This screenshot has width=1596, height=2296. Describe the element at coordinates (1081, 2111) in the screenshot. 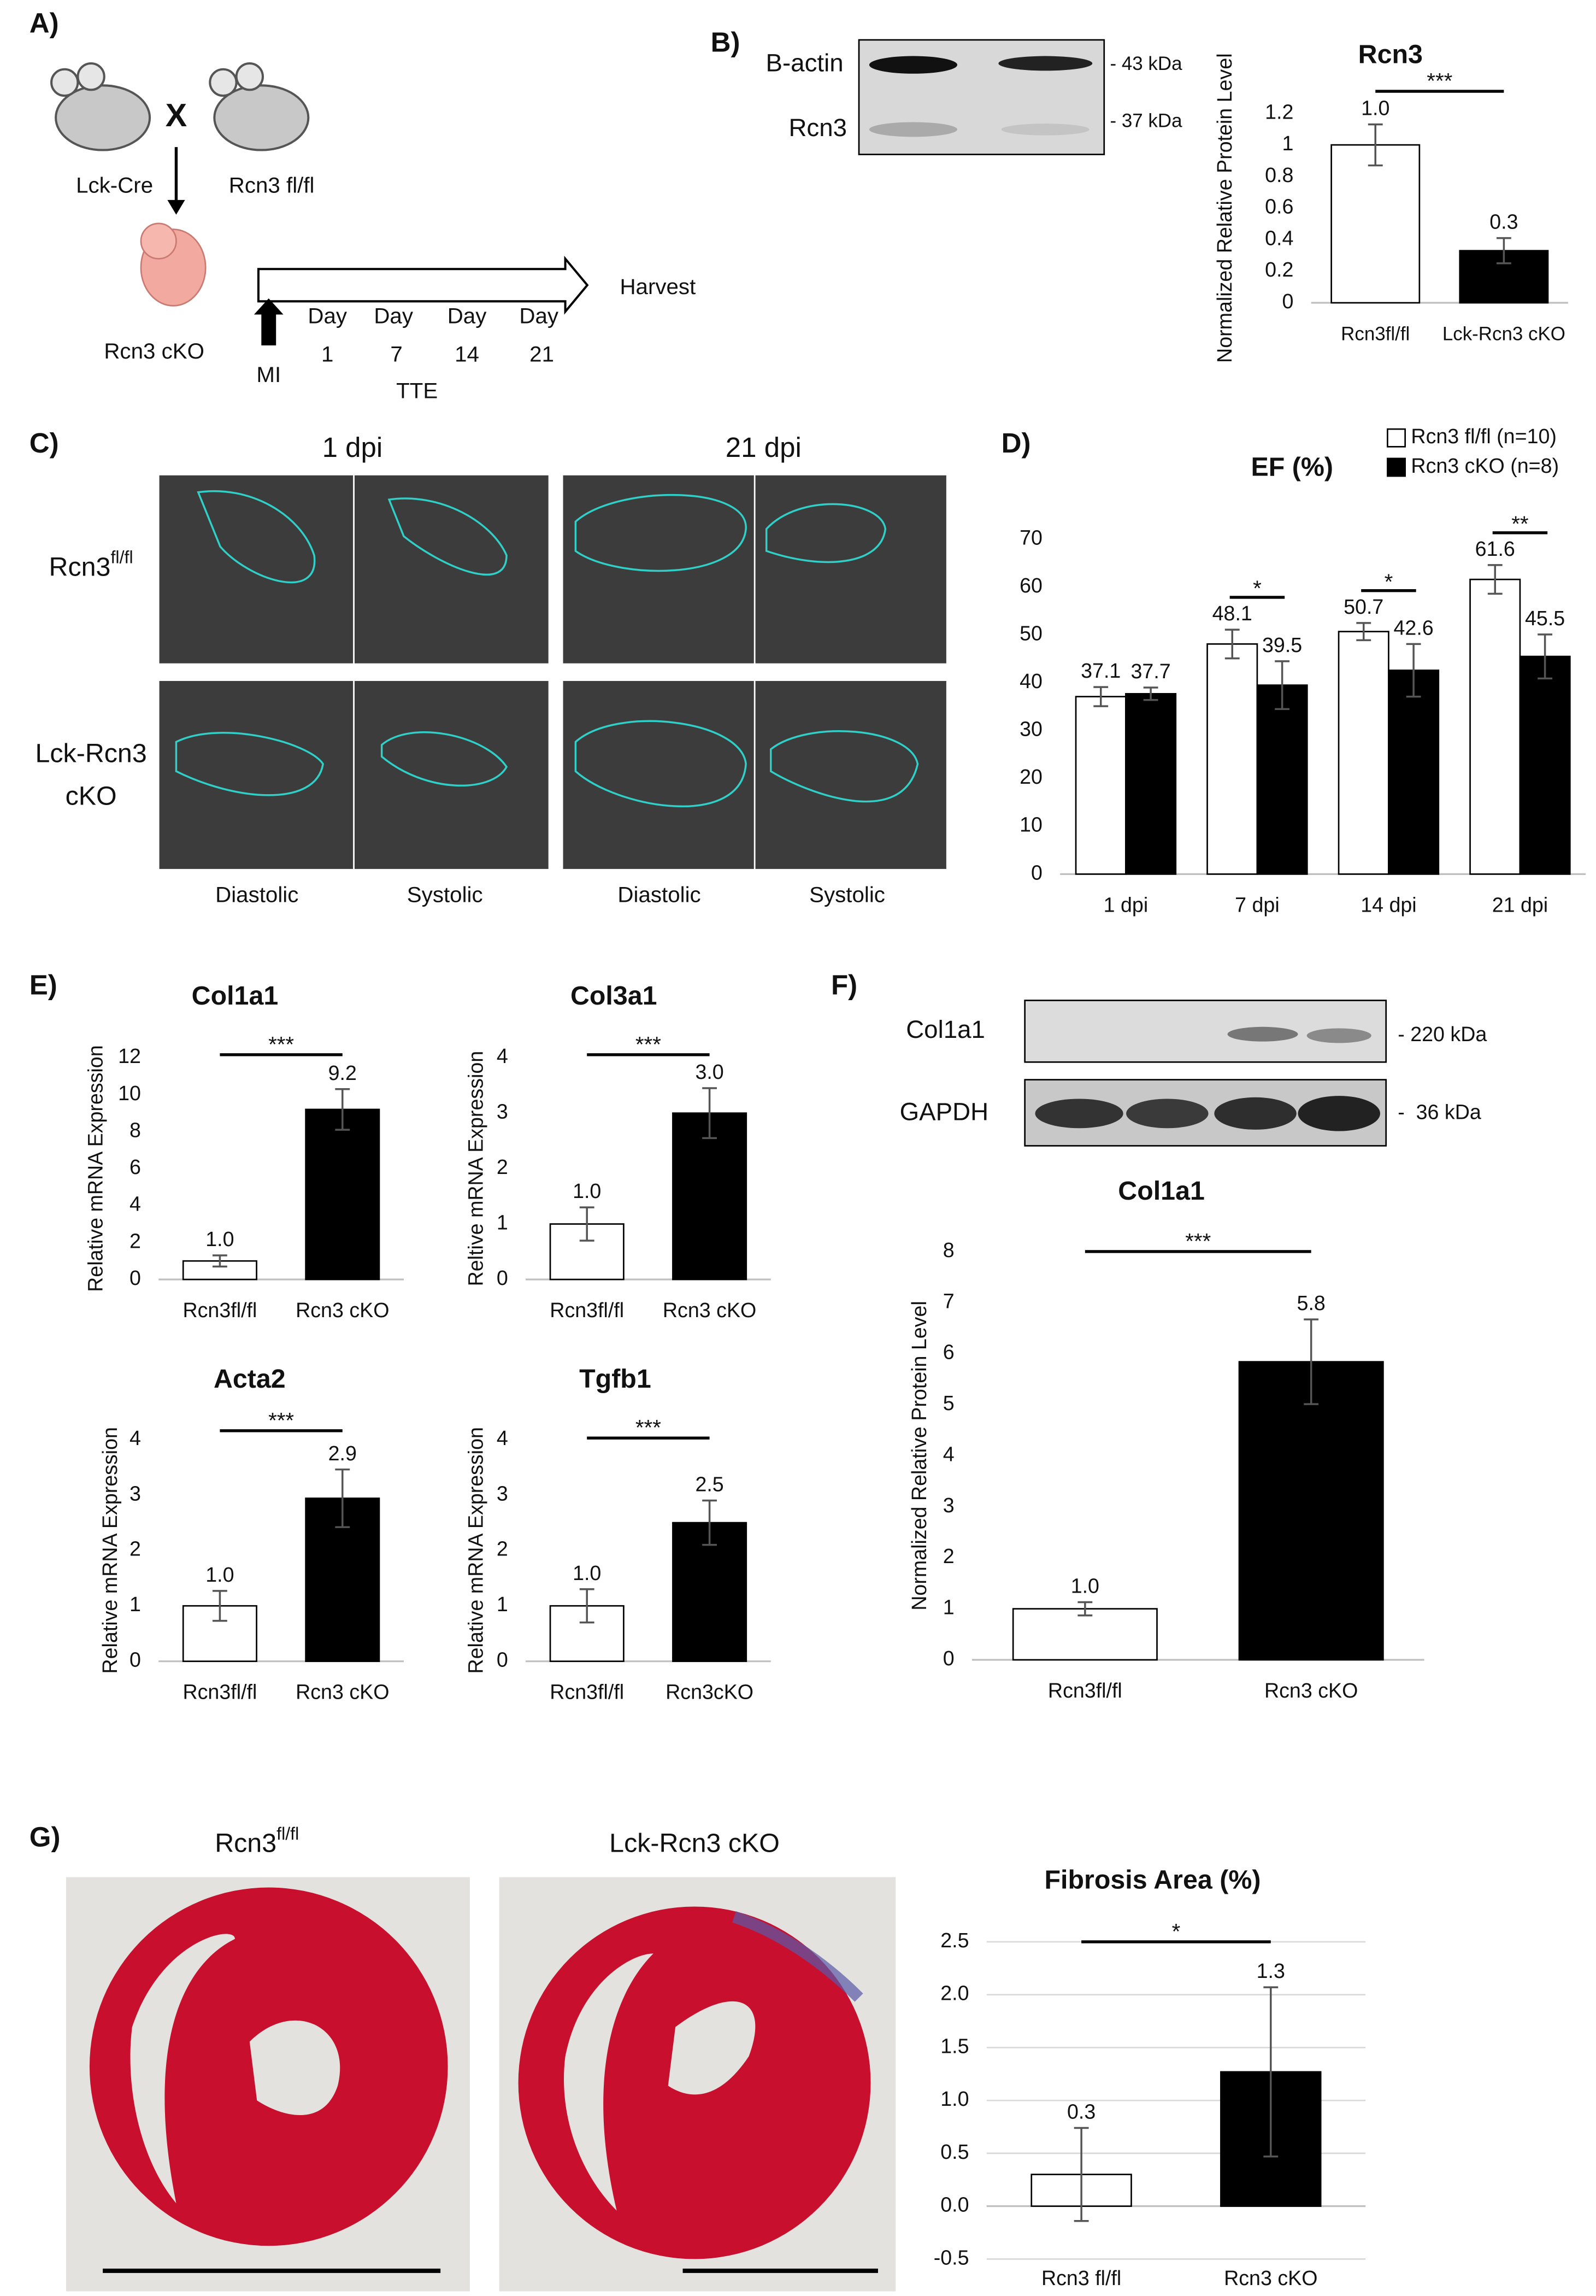

I see `value-label: 0.3` at that location.